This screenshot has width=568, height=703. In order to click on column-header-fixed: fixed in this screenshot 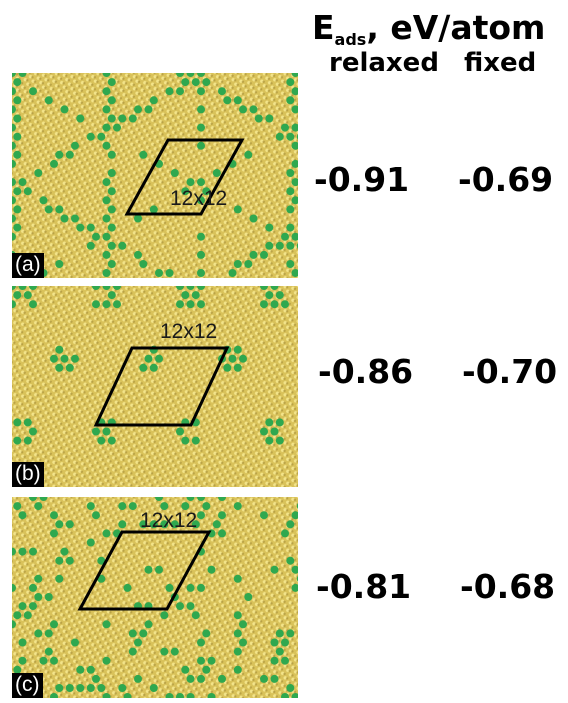, I will do `click(500, 63)`.